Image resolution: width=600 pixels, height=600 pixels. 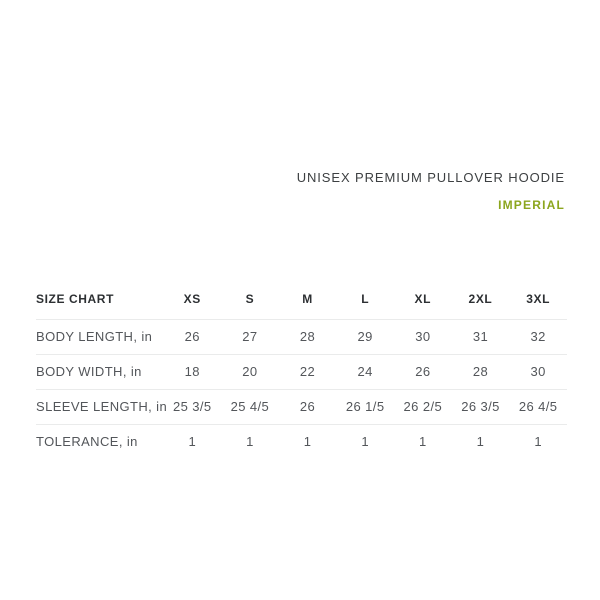 I want to click on cell-value: 20, so click(x=250, y=371).